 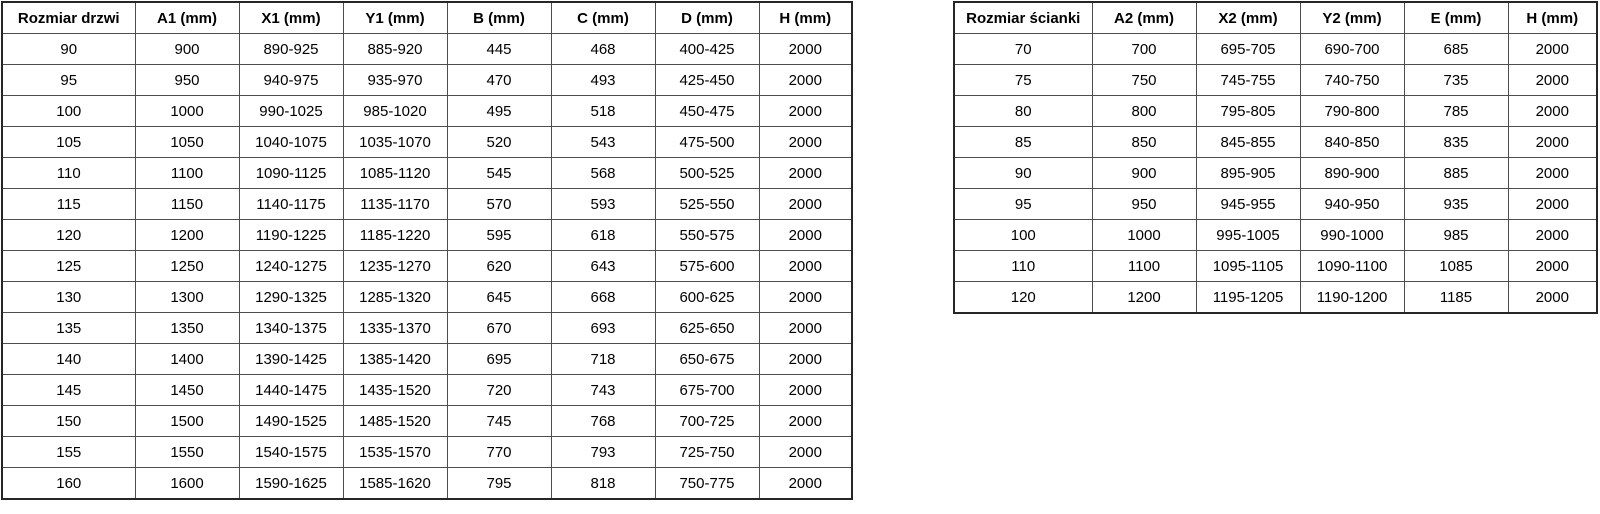 I want to click on column-header: B (mm), so click(x=499, y=17).